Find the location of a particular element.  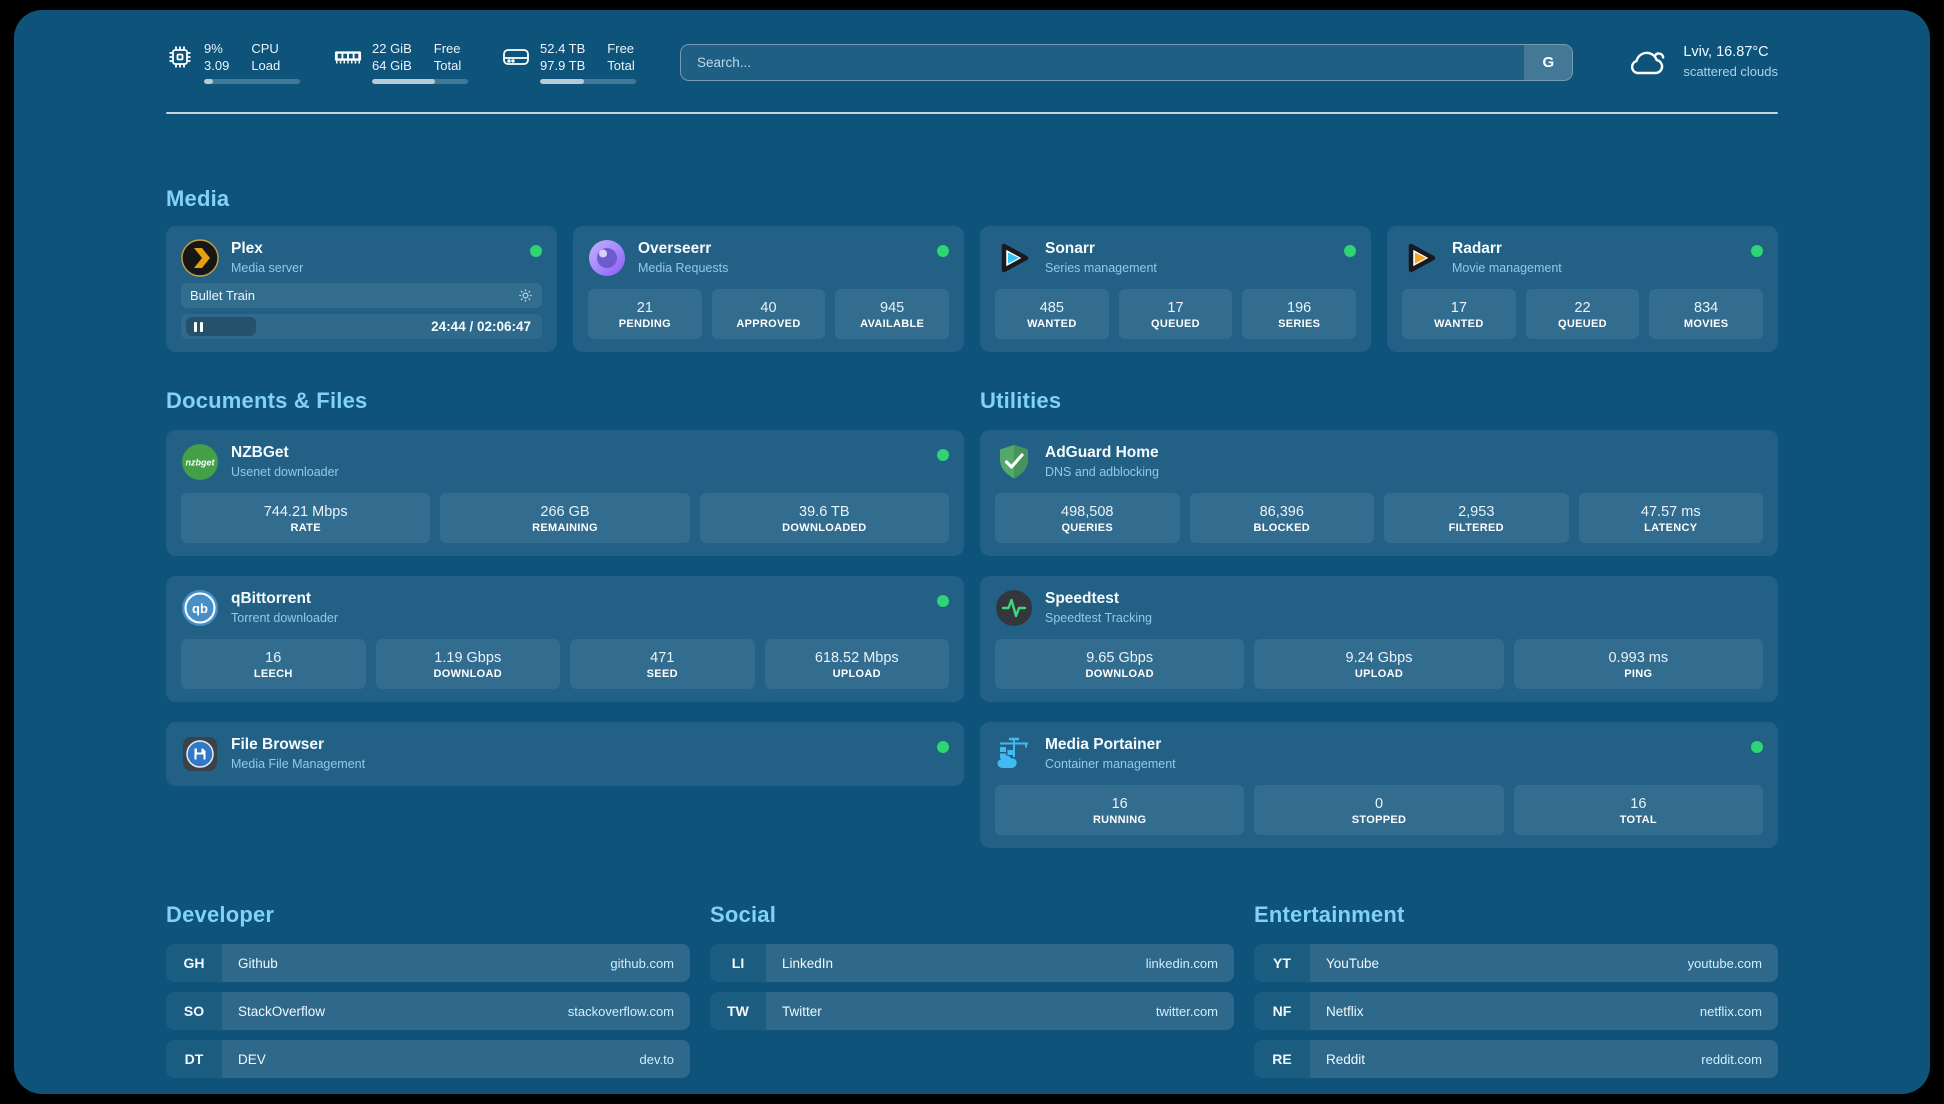

app-subtitle: Movie management is located at coordinates (1507, 267).